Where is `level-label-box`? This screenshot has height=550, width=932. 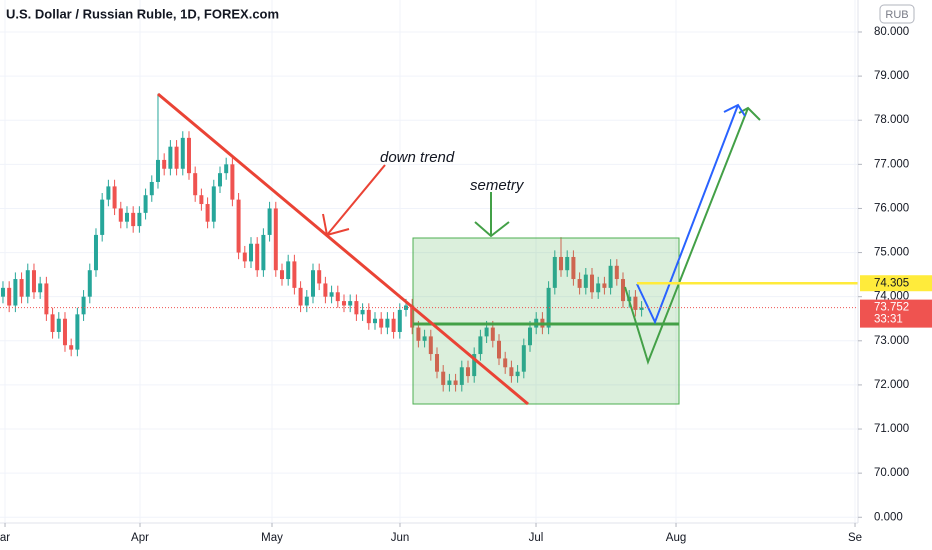 level-label-box is located at coordinates (896, 283).